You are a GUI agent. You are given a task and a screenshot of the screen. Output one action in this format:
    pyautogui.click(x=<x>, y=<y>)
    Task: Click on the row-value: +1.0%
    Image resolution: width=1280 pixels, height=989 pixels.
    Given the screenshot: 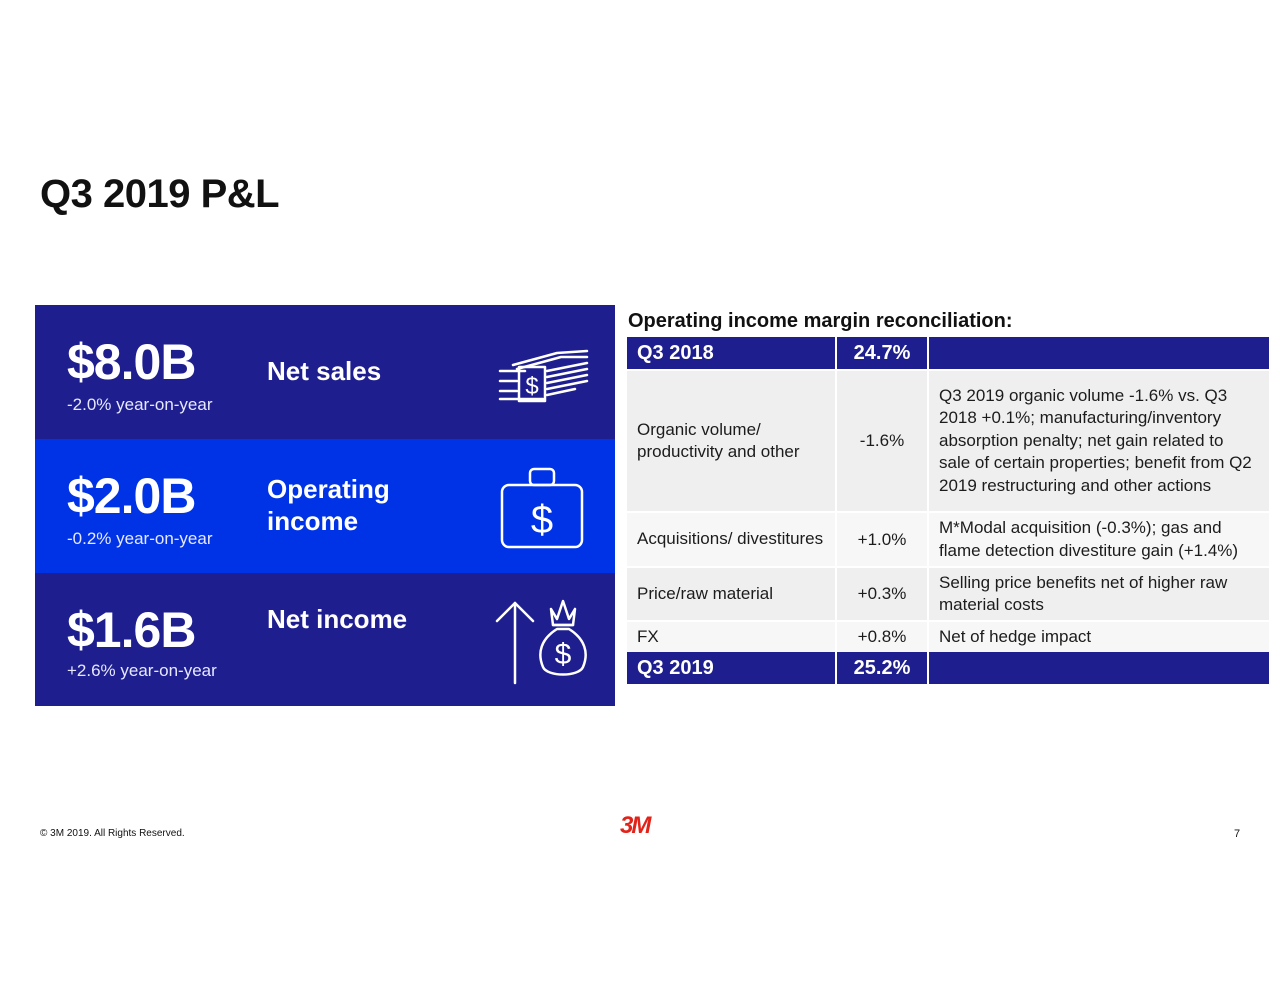 What is the action you would take?
    pyautogui.click(x=881, y=539)
    